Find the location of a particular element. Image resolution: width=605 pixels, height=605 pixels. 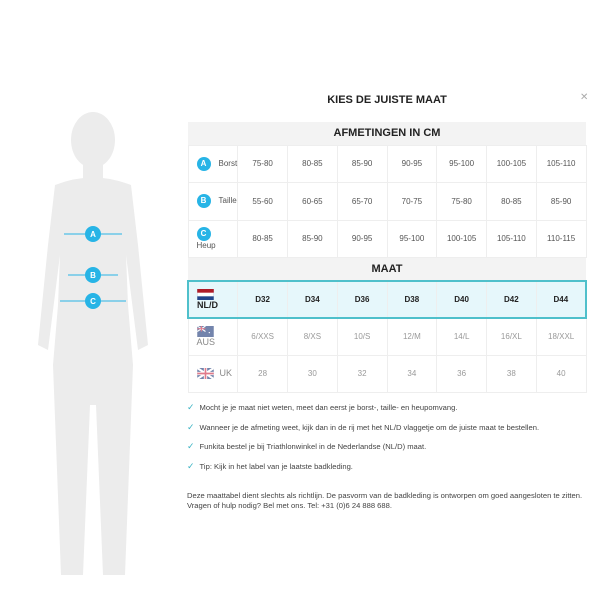

size-cell: D36 is located at coordinates (362, 299).